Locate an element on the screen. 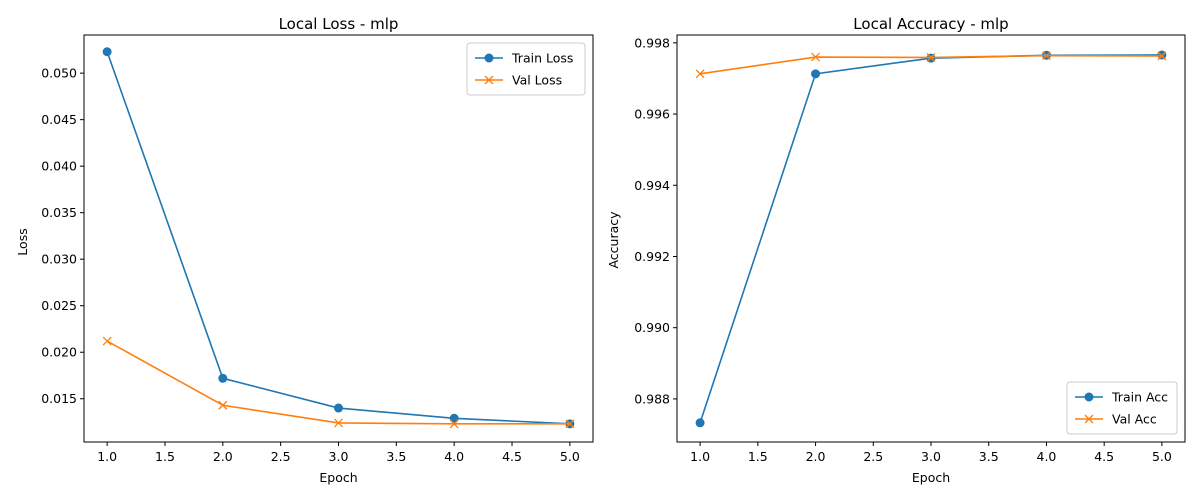 This screenshot has width=1200, height=500. loss-ytick-label: 0.040 is located at coordinates (59, 166).